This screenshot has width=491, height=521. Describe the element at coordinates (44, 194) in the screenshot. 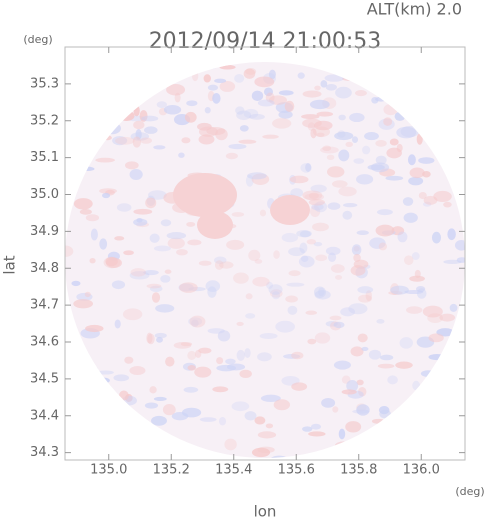

I see `y-tick-label: 35.0` at that location.